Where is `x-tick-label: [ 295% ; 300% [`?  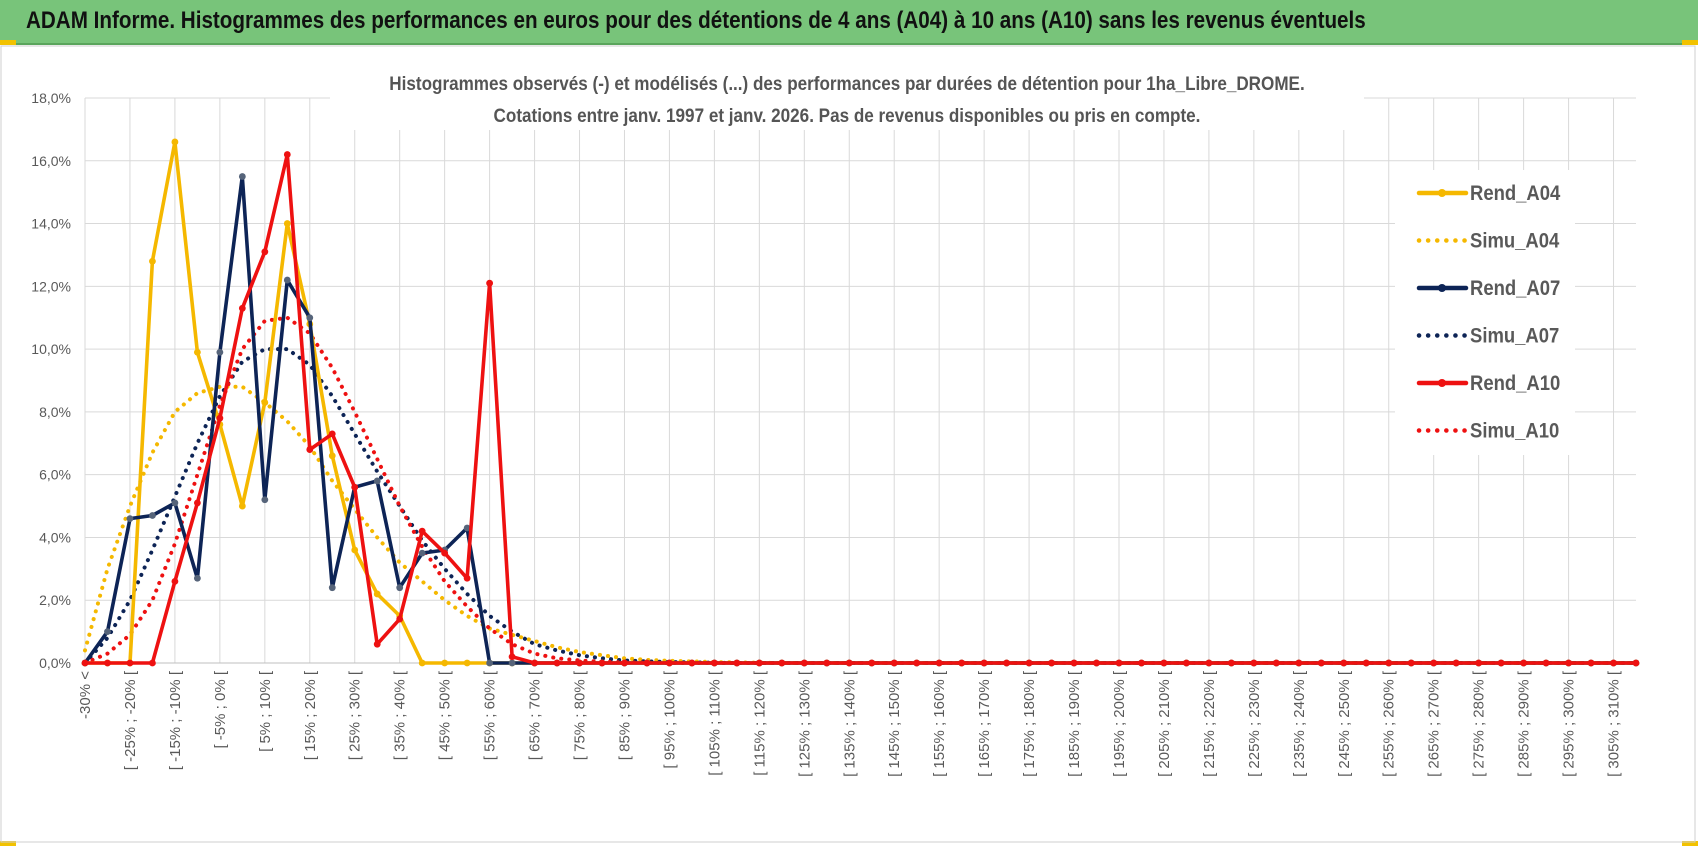
x-tick-label: [ 295% ; 300% [ is located at coordinates (1569, 723).